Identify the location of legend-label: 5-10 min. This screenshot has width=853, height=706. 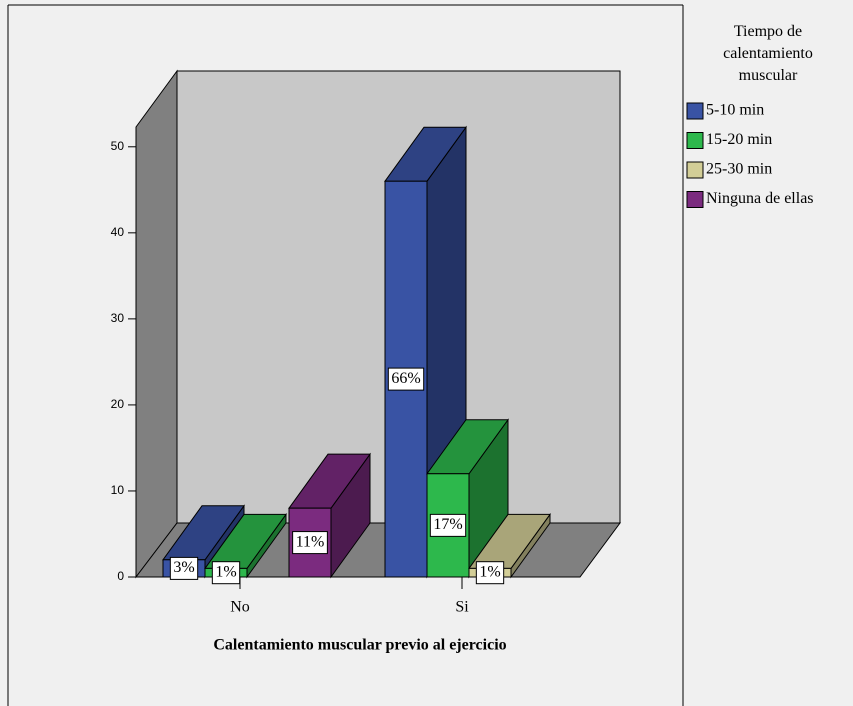
(735, 110).